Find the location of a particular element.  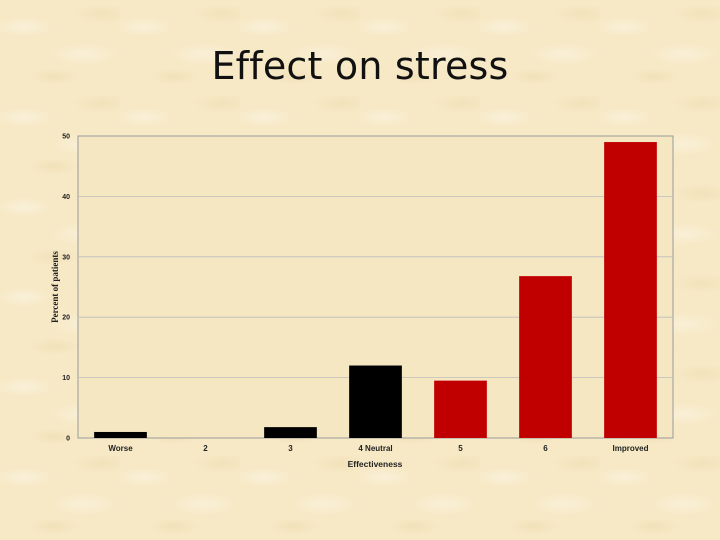

y-tick-label: 0 is located at coordinates (68, 439).